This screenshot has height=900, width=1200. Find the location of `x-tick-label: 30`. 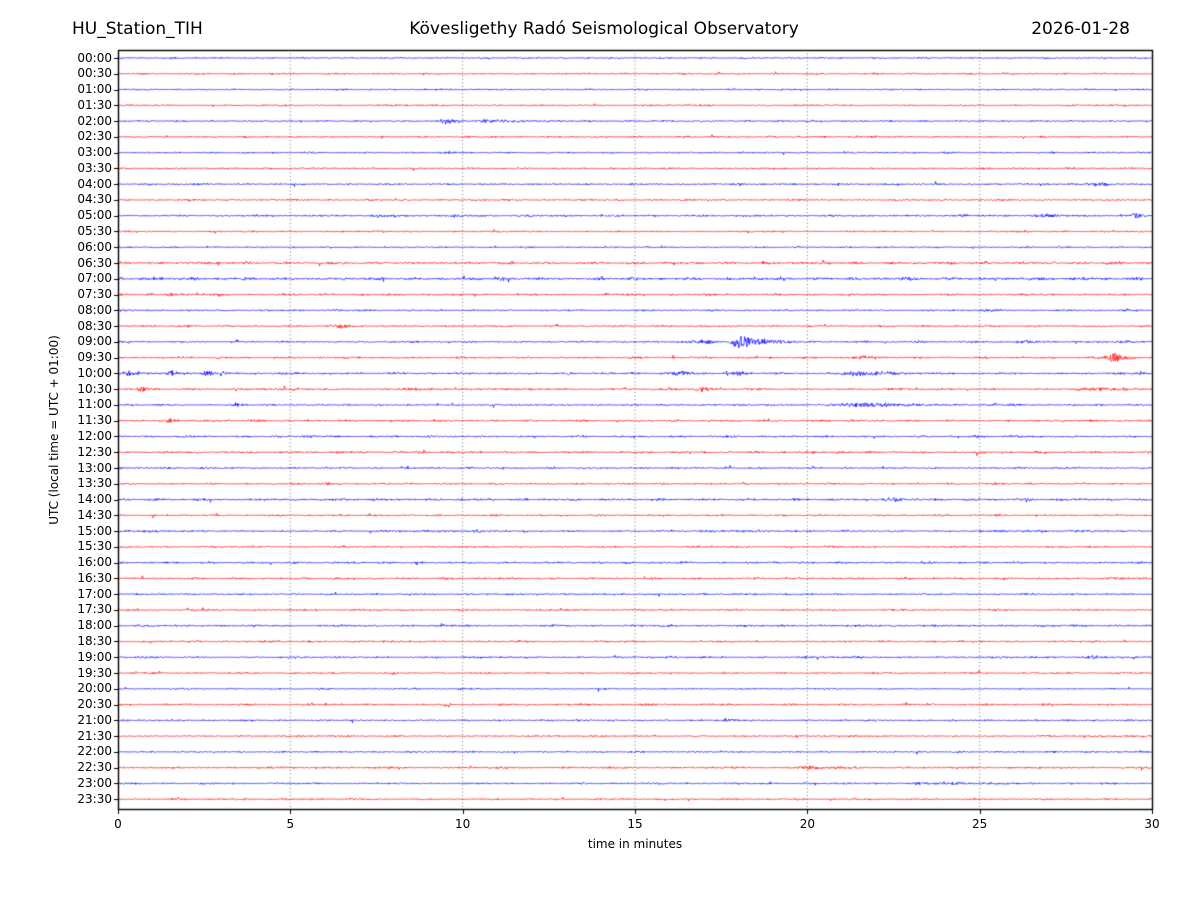

x-tick-label: 30 is located at coordinates (1152, 824).